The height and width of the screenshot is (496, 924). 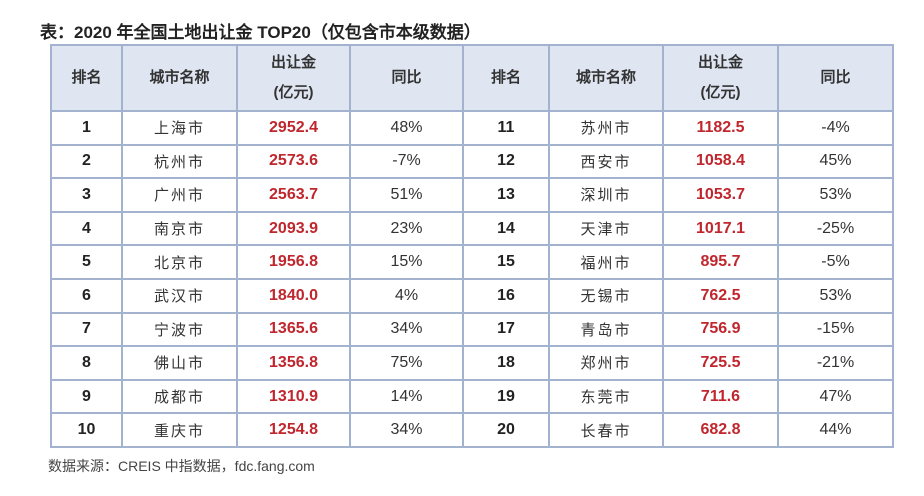 I want to click on rank-cell: 20, so click(x=506, y=430).